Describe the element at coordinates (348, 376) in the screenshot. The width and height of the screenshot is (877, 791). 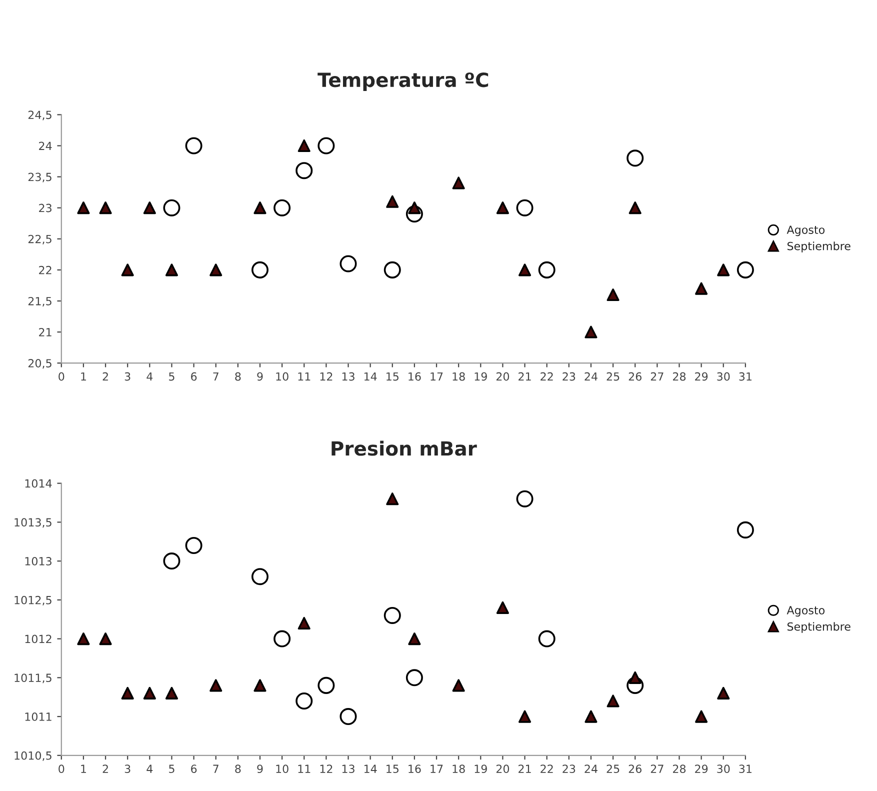
I see `x-tick-label: 13` at that location.